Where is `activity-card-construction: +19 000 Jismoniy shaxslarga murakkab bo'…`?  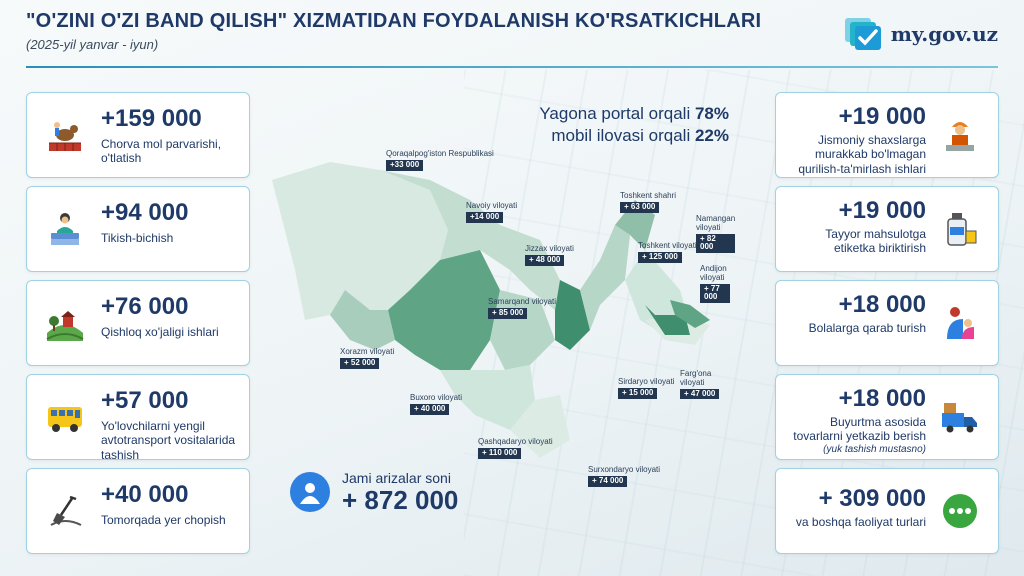 activity-card-construction: +19 000 Jismoniy shaxslarga murakkab bo'… is located at coordinates (887, 135).